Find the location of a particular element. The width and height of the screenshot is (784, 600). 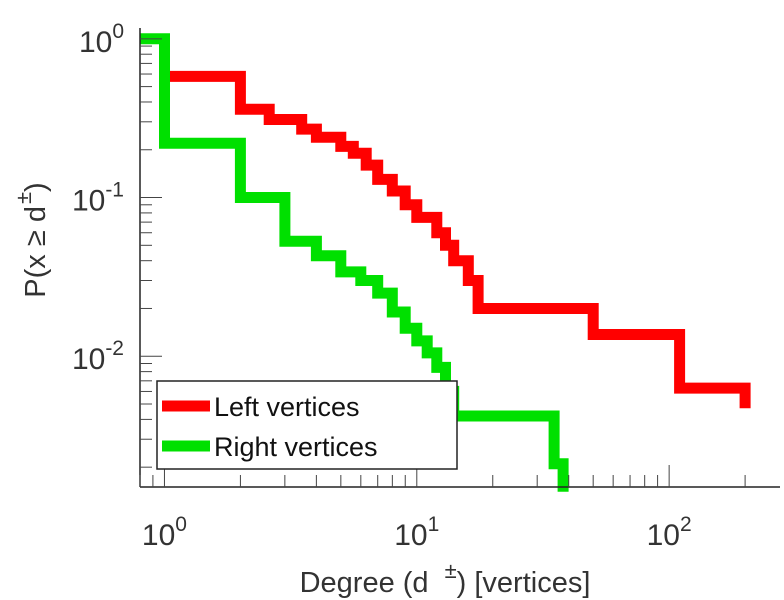

x-tick-label: 10⁰ is located at coordinates (164, 532).